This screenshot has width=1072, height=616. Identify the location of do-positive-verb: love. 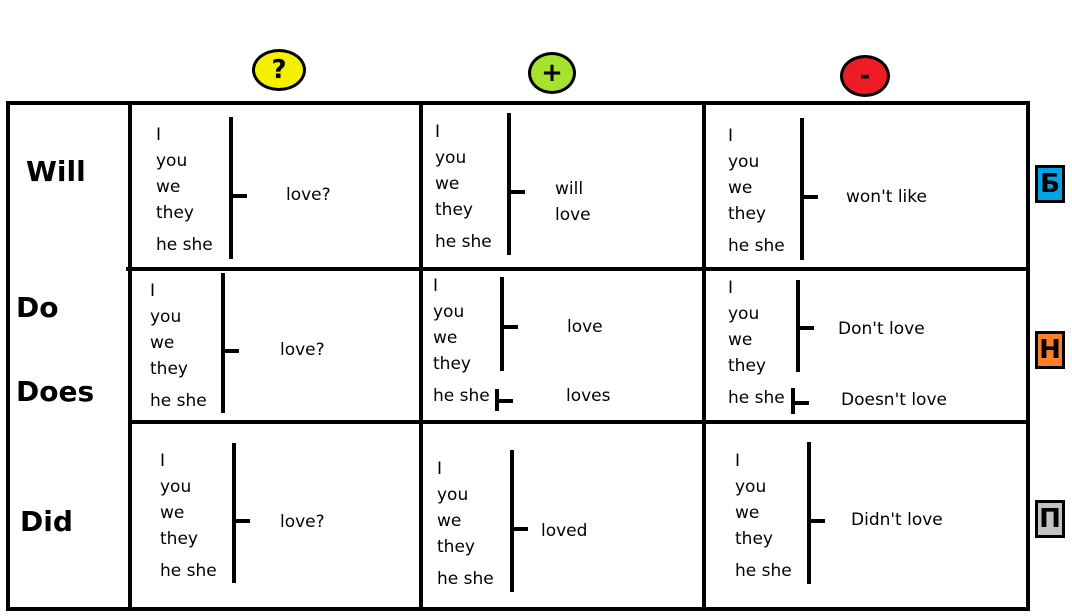
(585, 327).